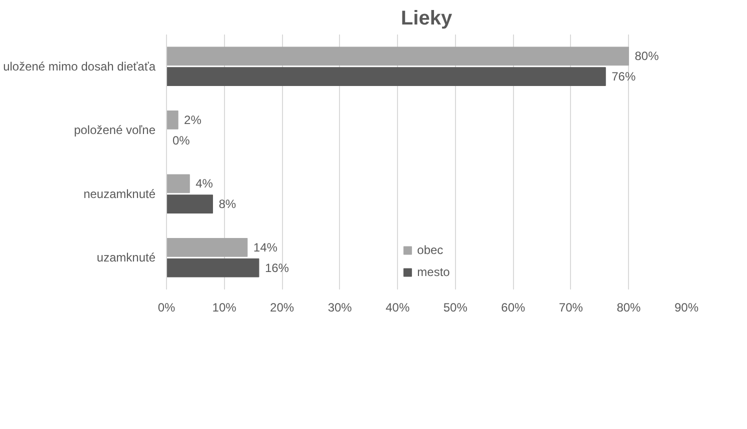 The image size is (747, 429). What do you see at coordinates (629, 307) in the screenshot?
I see `x-tick-label: 80%` at bounding box center [629, 307].